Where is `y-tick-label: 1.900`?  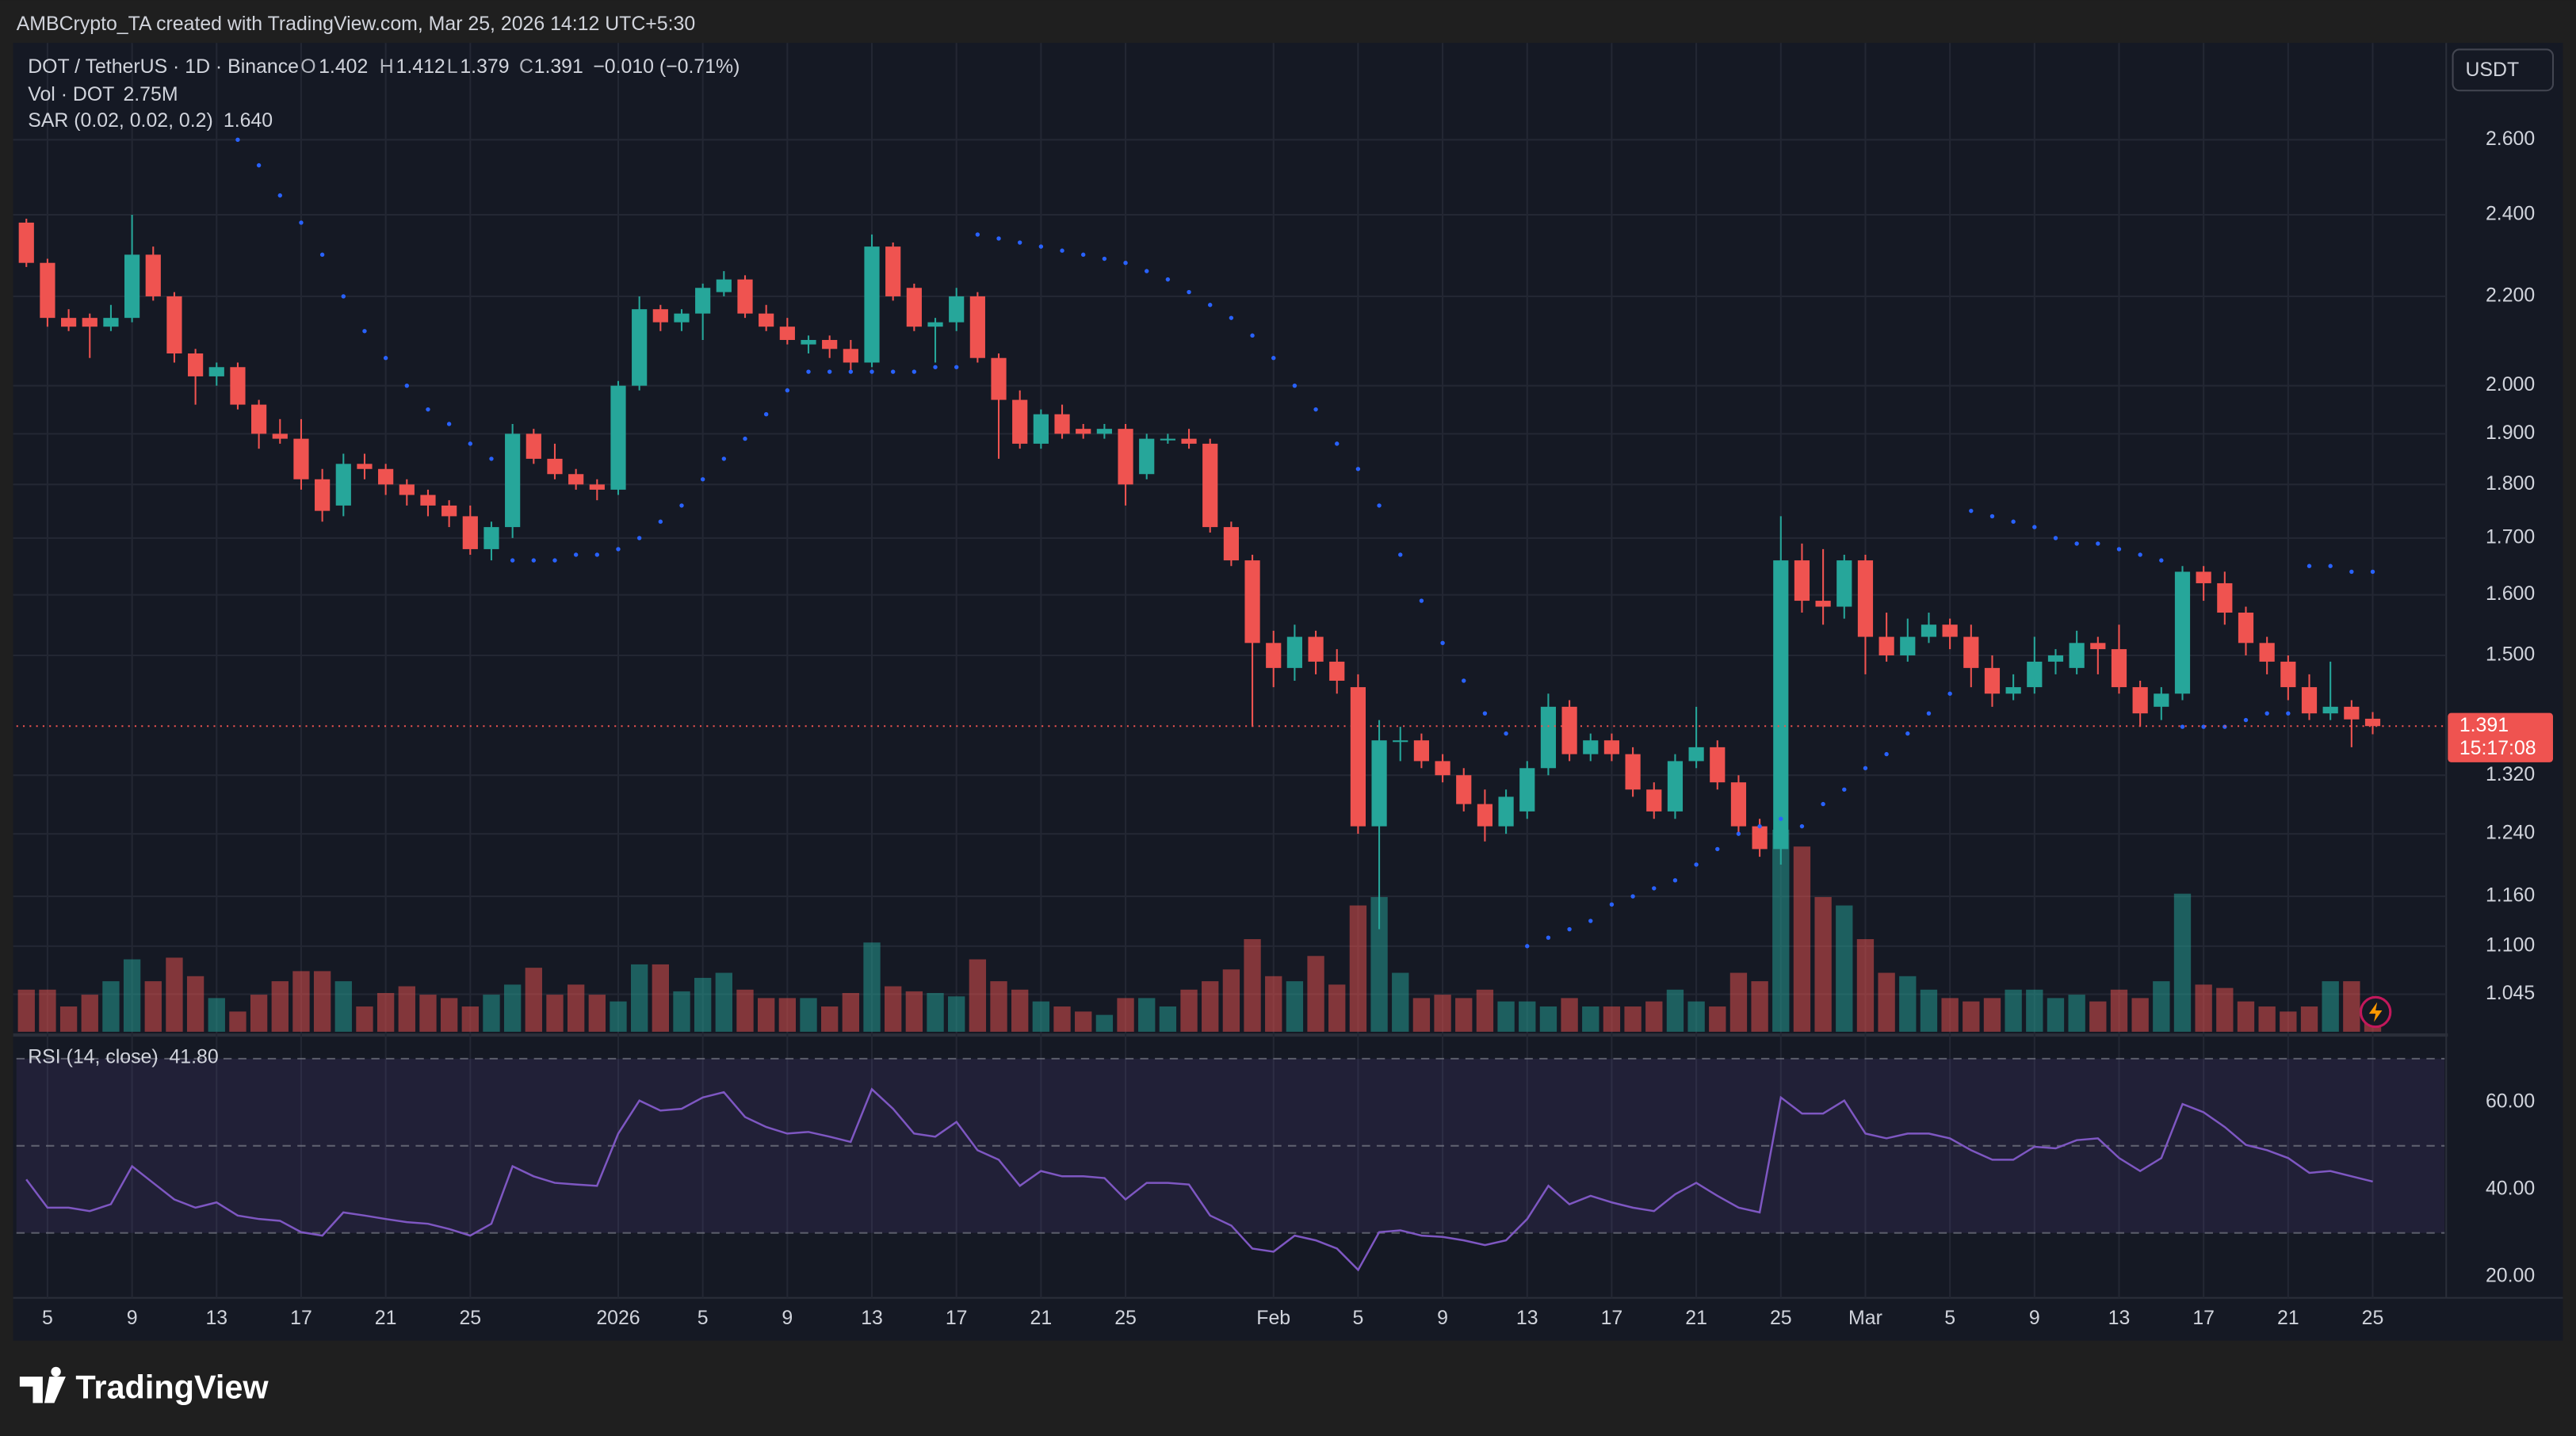
y-tick-label: 1.900 is located at coordinates (2510, 433).